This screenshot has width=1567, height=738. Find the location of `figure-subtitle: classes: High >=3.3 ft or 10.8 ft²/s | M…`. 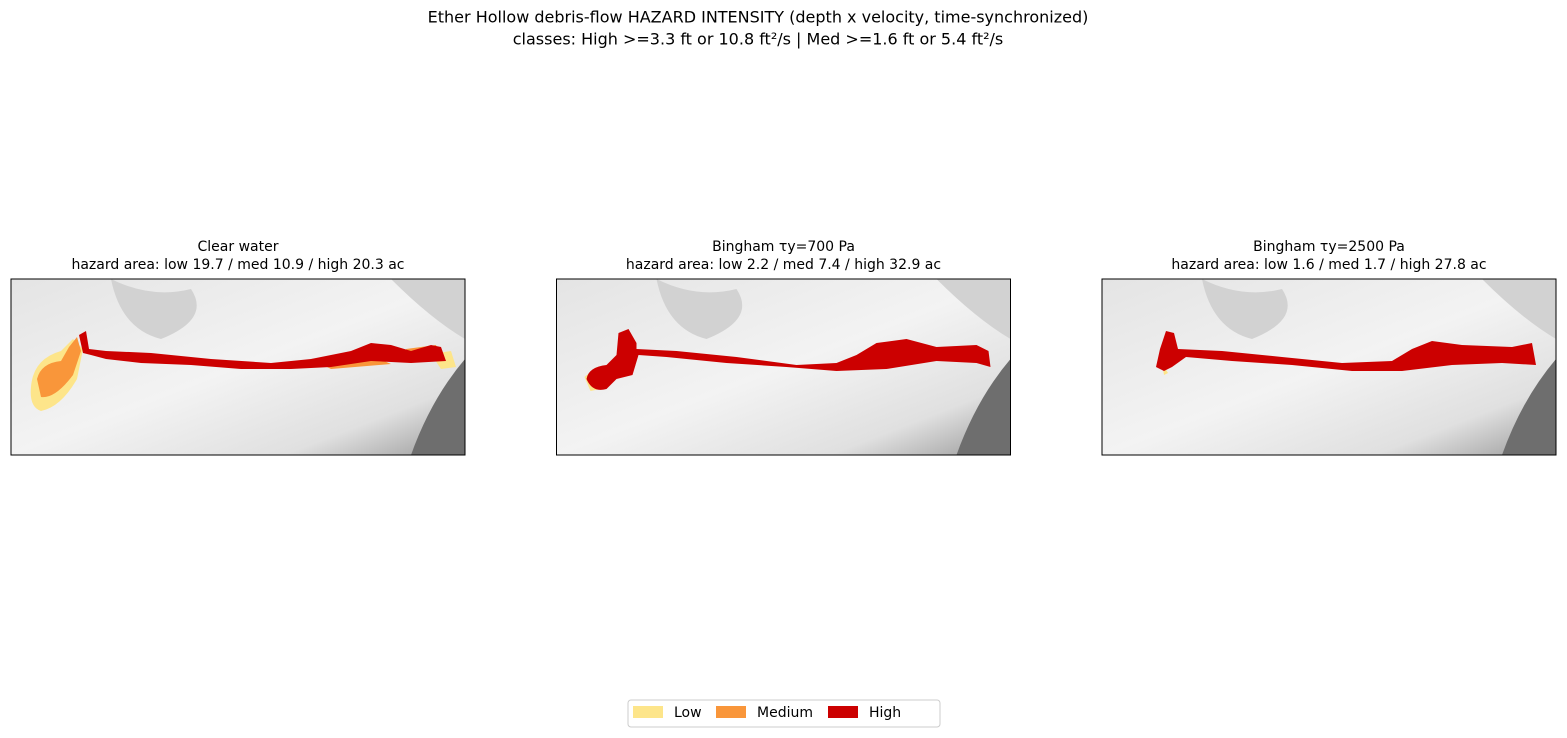

figure-subtitle: classes: High >=3.3 ft or 10.8 ft²/s | M… is located at coordinates (758, 39).